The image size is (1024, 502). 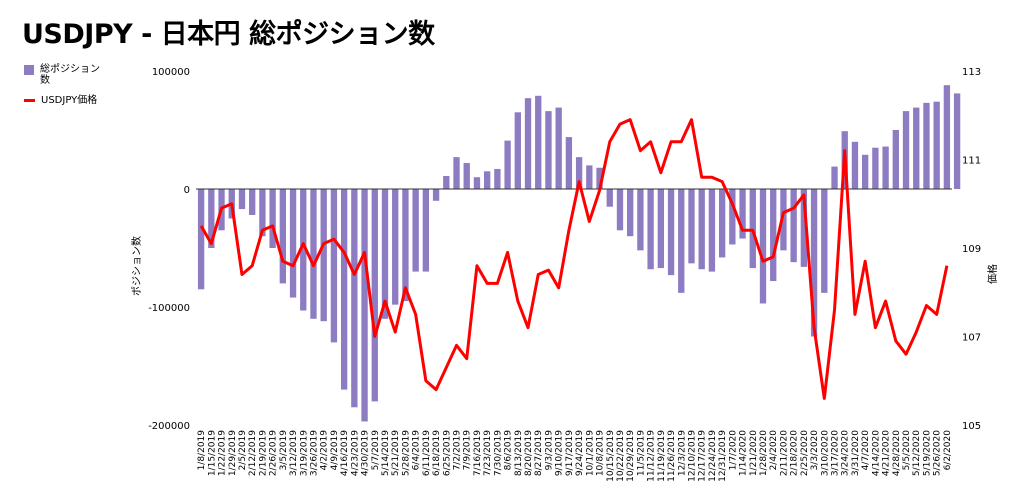 What do you see at coordinates (63, 89) in the screenshot?
I see `legend: 総ポジション数 USDJPY価格` at bounding box center [63, 89].